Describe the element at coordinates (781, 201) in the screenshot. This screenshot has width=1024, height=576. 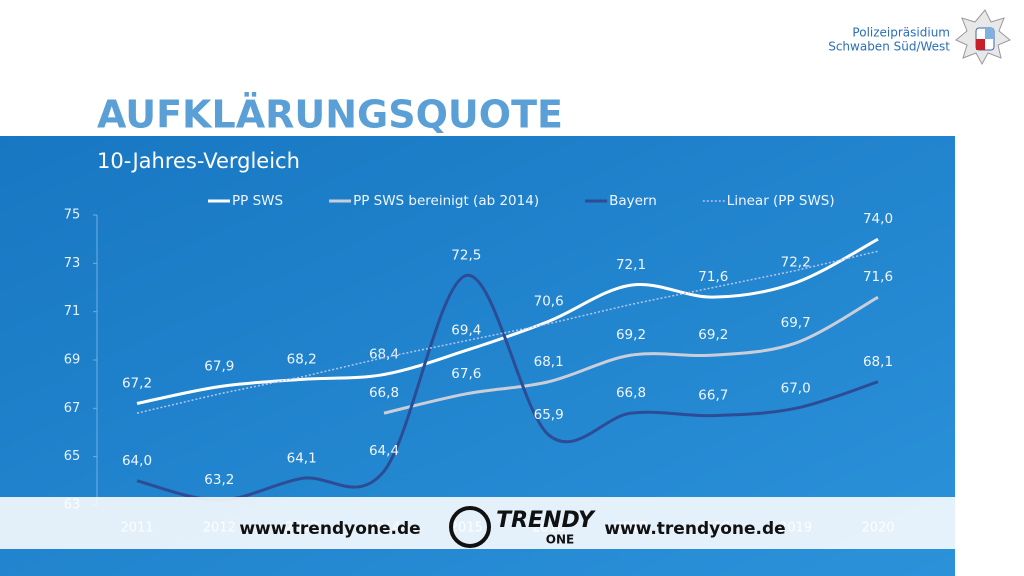
I see `legend-label: Linear (PP SWS)` at that location.